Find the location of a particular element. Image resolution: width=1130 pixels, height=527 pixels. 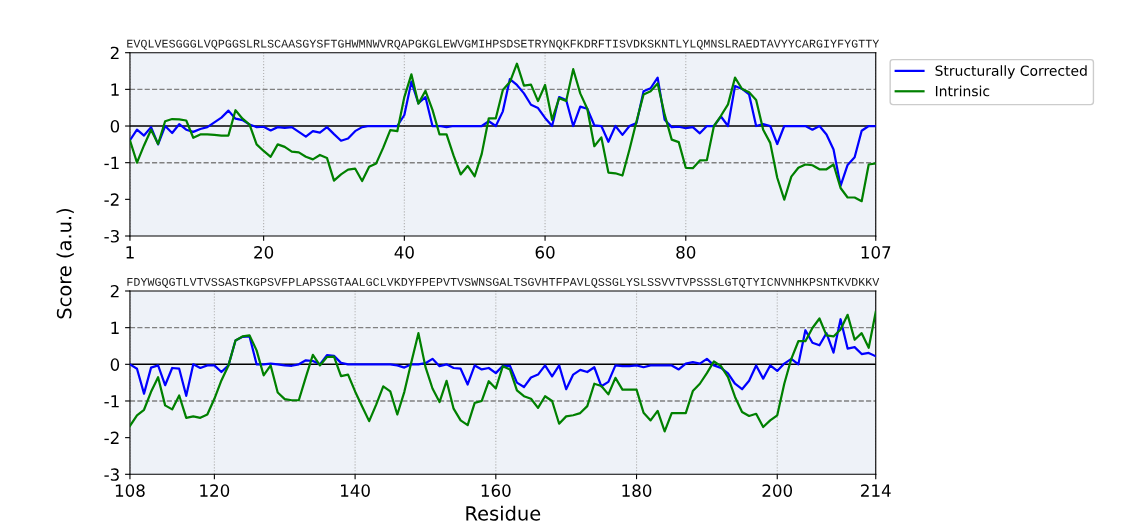

x-tick-label: 1 is located at coordinates (130, 252).